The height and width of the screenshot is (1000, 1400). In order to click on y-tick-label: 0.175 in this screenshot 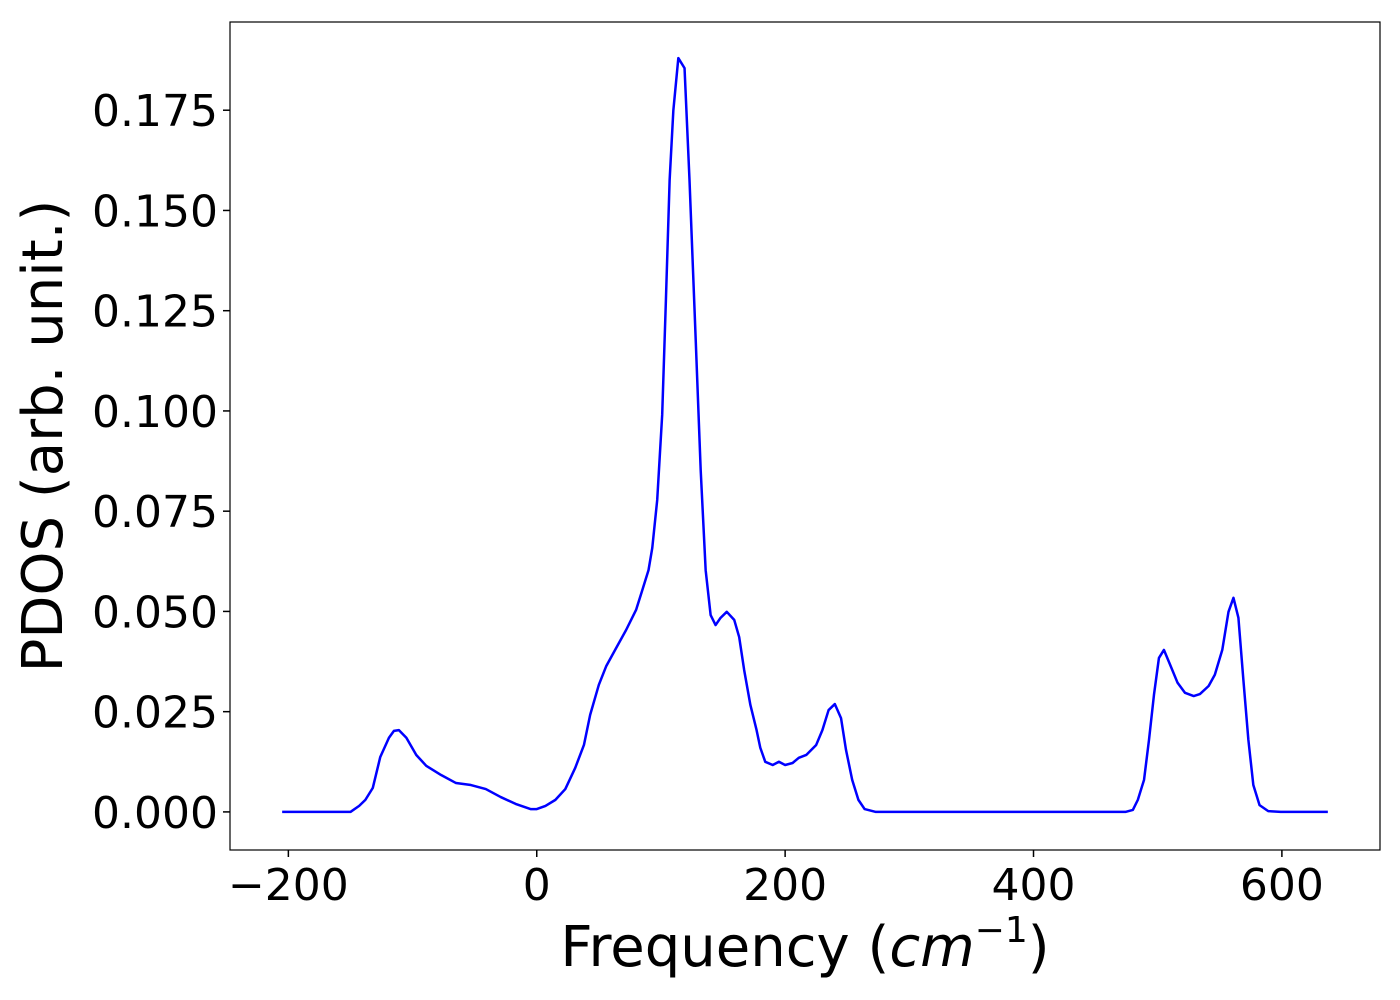, I will do `click(155, 111)`.